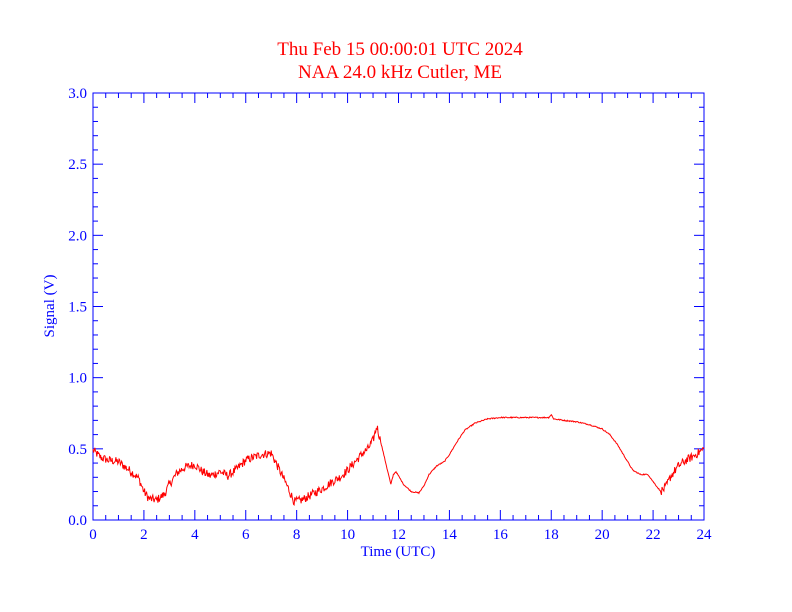 Image resolution: width=792 pixels, height=612 pixels. I want to click on x-tick-label: 24, so click(705, 535).